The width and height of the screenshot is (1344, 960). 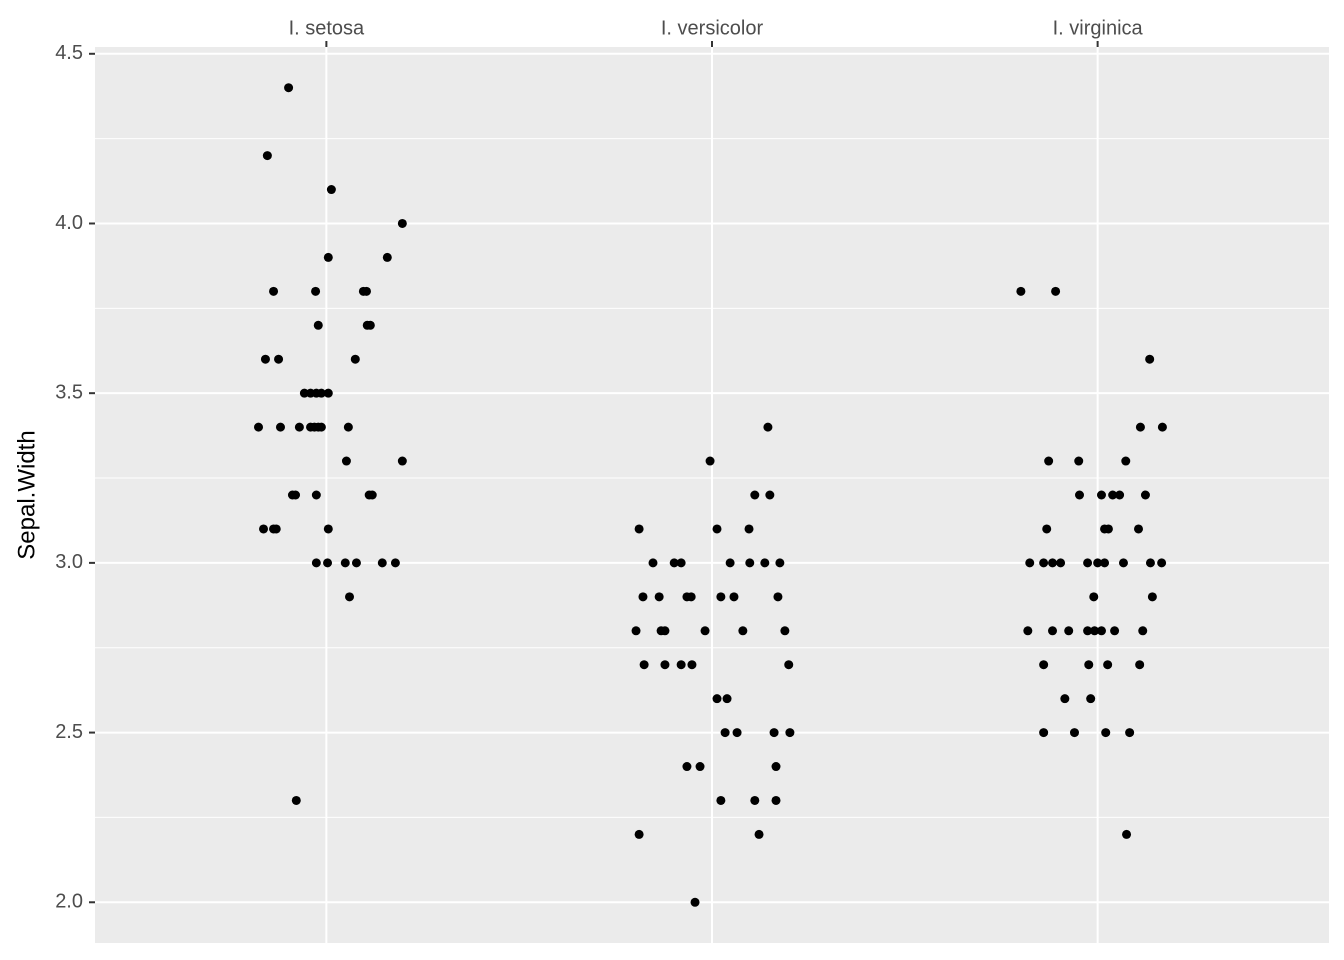 What do you see at coordinates (26, 494) in the screenshot?
I see `y-axis-label: Sepal.Width` at bounding box center [26, 494].